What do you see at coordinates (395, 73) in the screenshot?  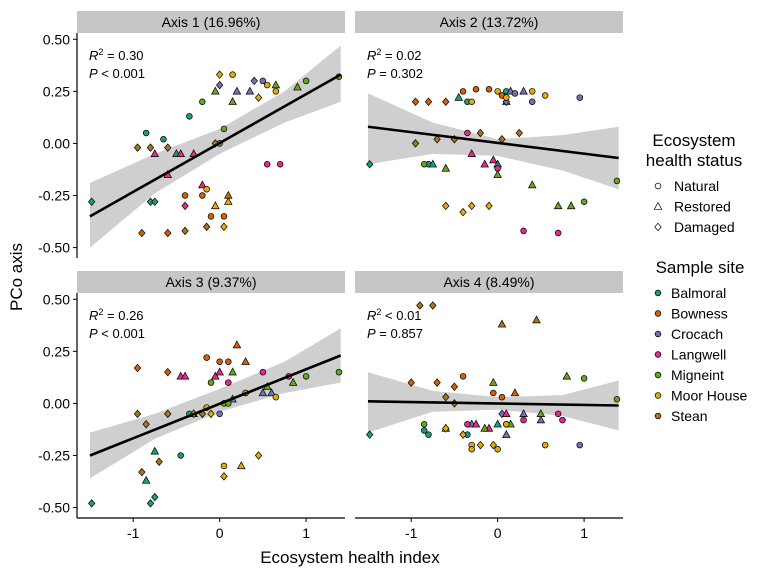 I see `p-annotation: P = 0.302` at bounding box center [395, 73].